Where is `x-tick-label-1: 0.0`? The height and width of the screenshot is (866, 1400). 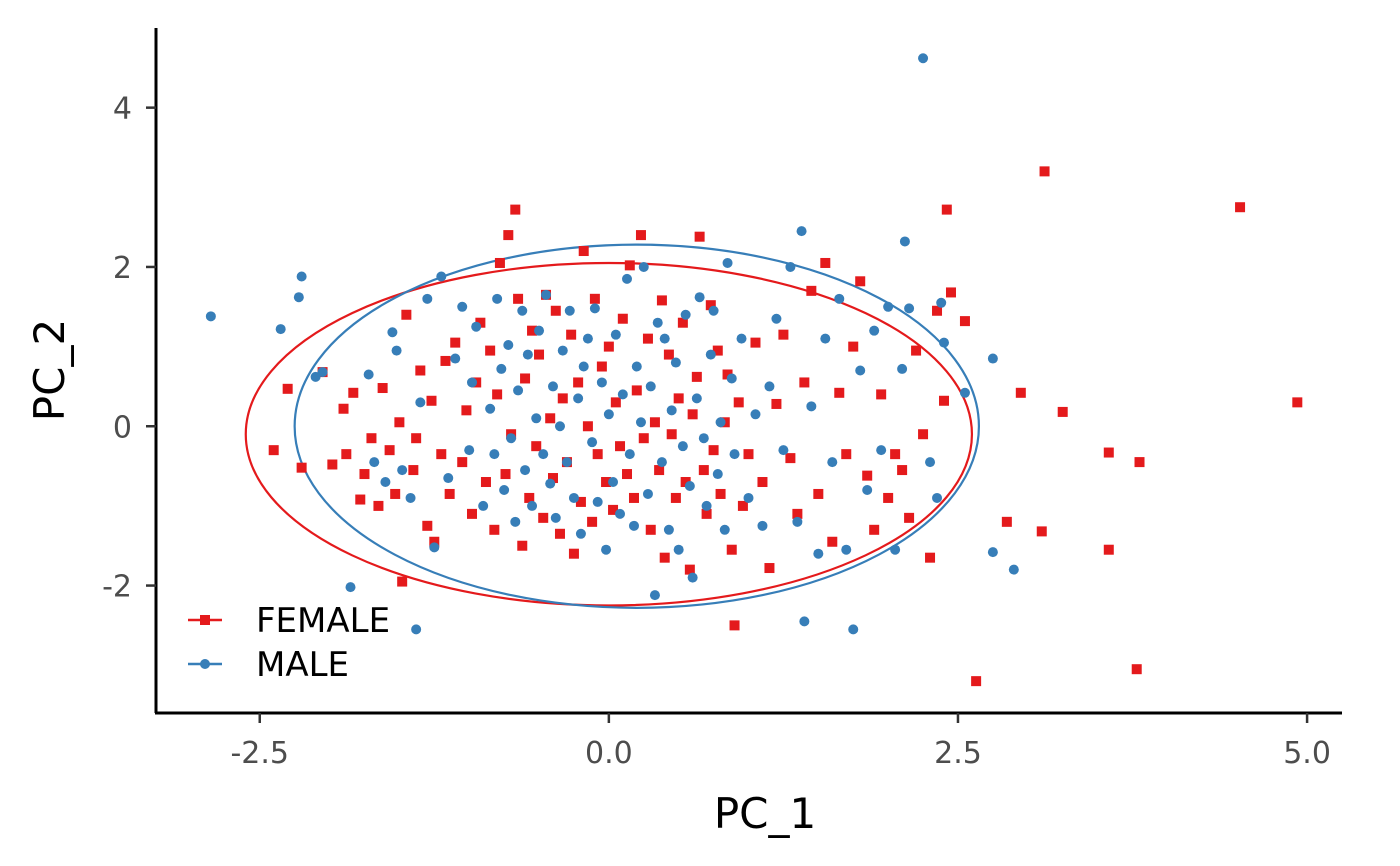 x-tick-label-1: 0.0 is located at coordinates (609, 753).